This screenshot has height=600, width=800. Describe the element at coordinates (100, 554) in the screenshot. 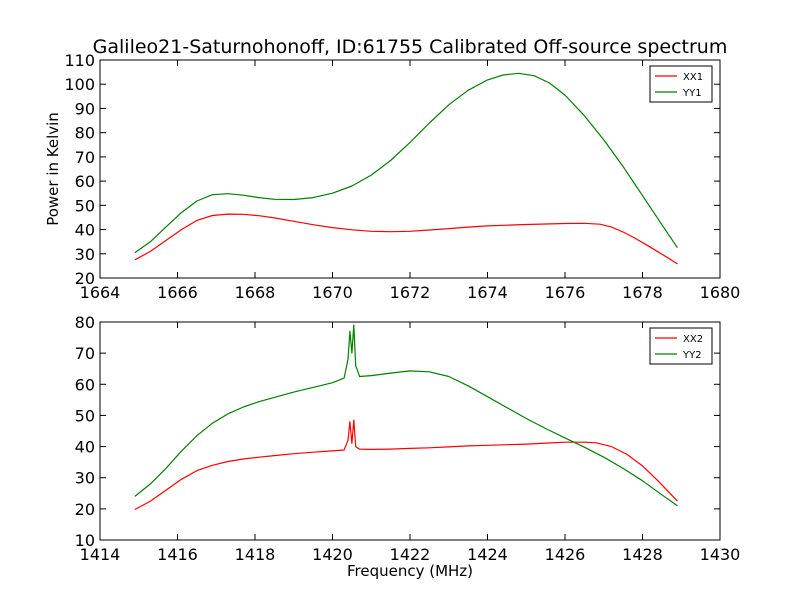

I see `x-tick-label: 1414` at that location.